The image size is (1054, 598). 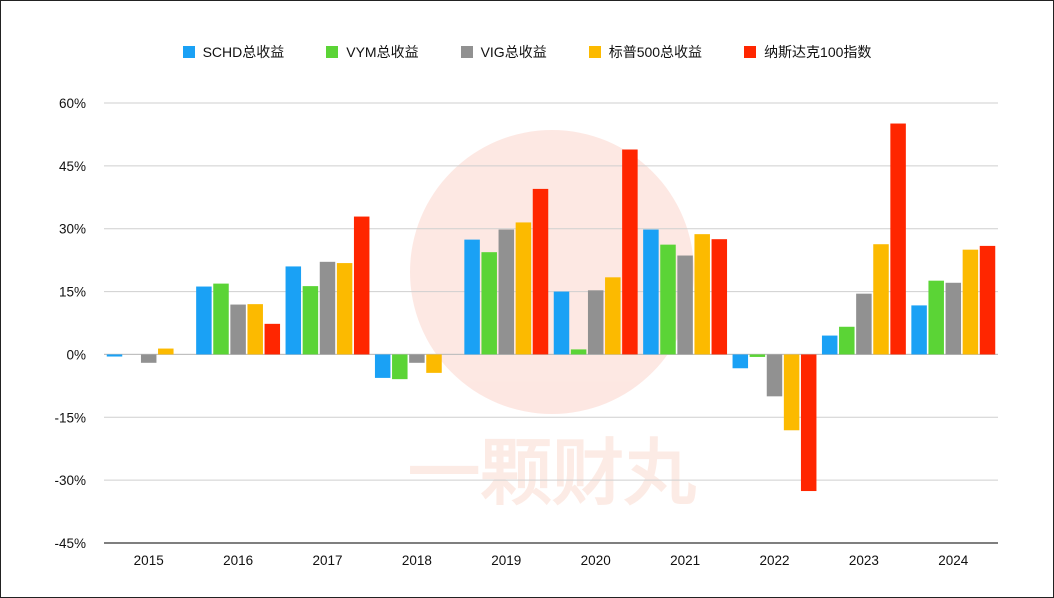 I want to click on x-tick-label-4: 2019, so click(x=506, y=560).